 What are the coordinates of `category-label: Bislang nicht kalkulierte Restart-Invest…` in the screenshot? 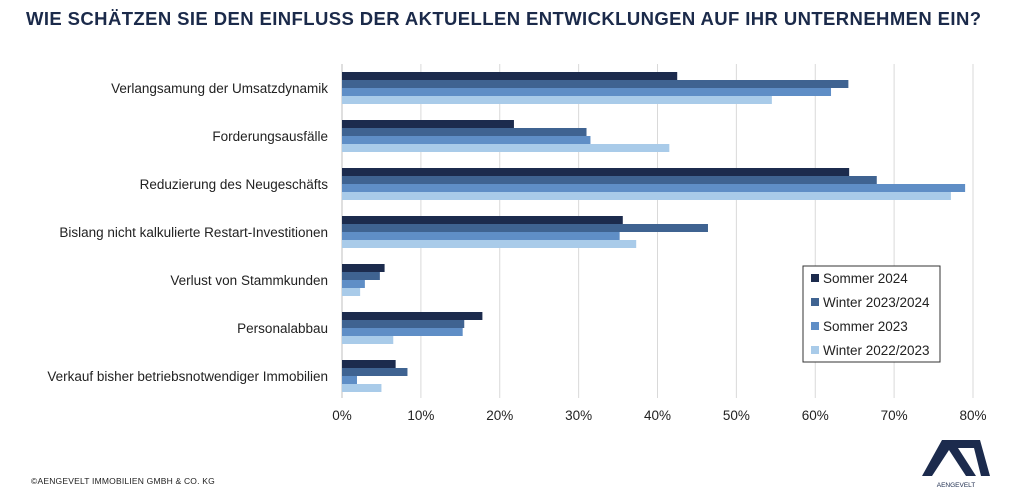 It's located at (193, 232).